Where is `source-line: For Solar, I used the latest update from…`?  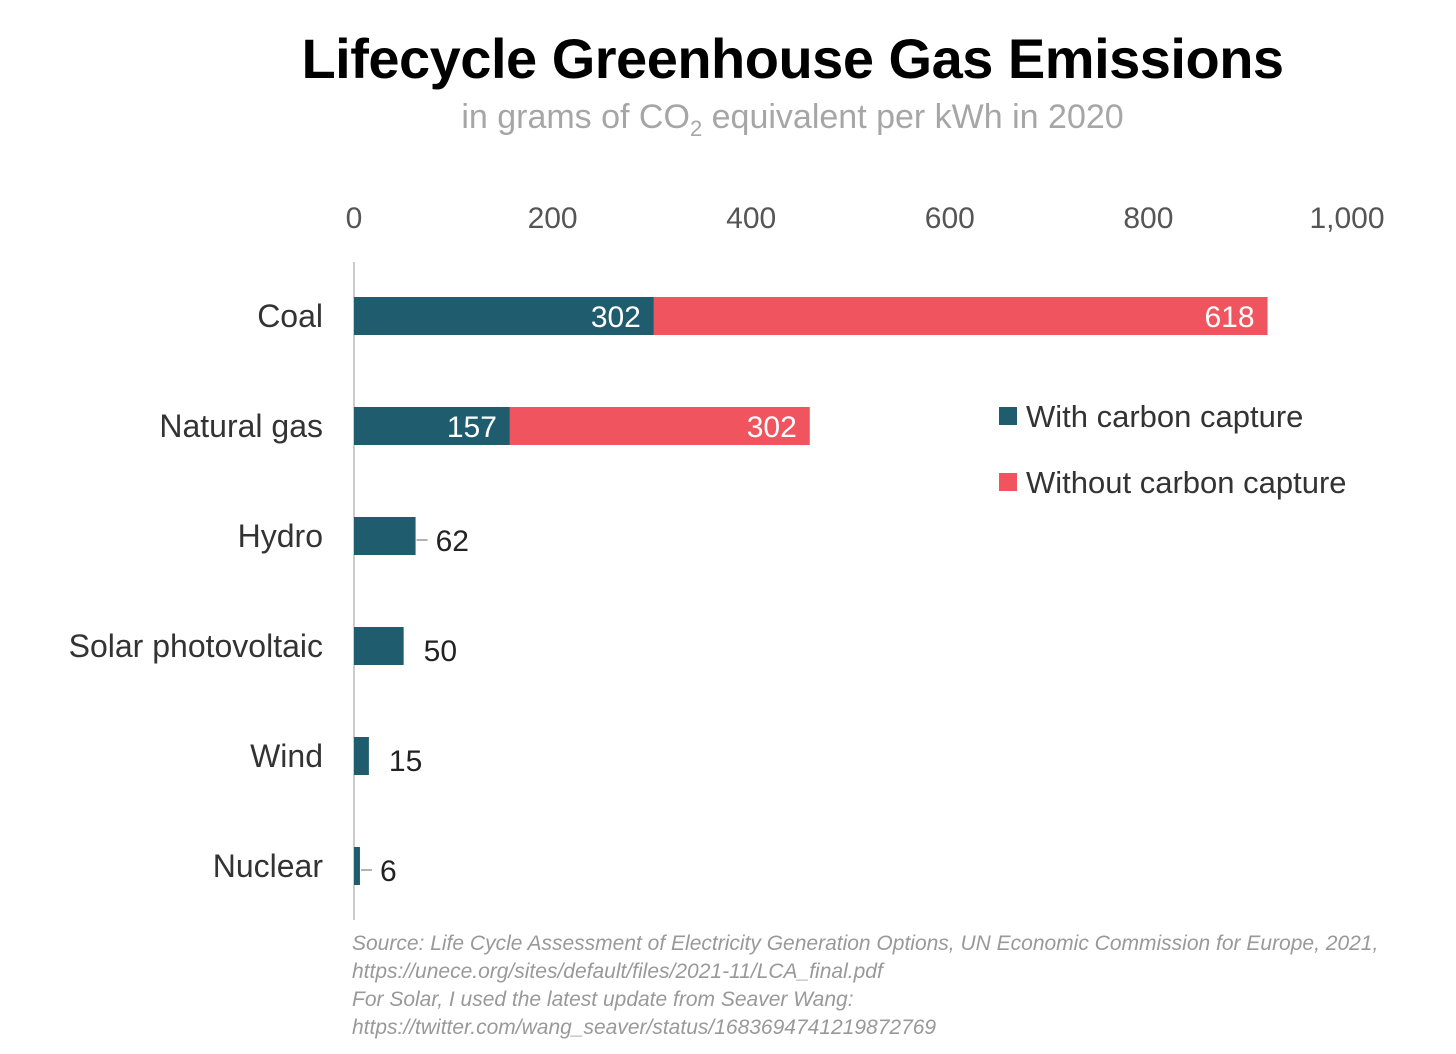
source-line: For Solar, I used the latest update from… is located at coordinates (603, 999).